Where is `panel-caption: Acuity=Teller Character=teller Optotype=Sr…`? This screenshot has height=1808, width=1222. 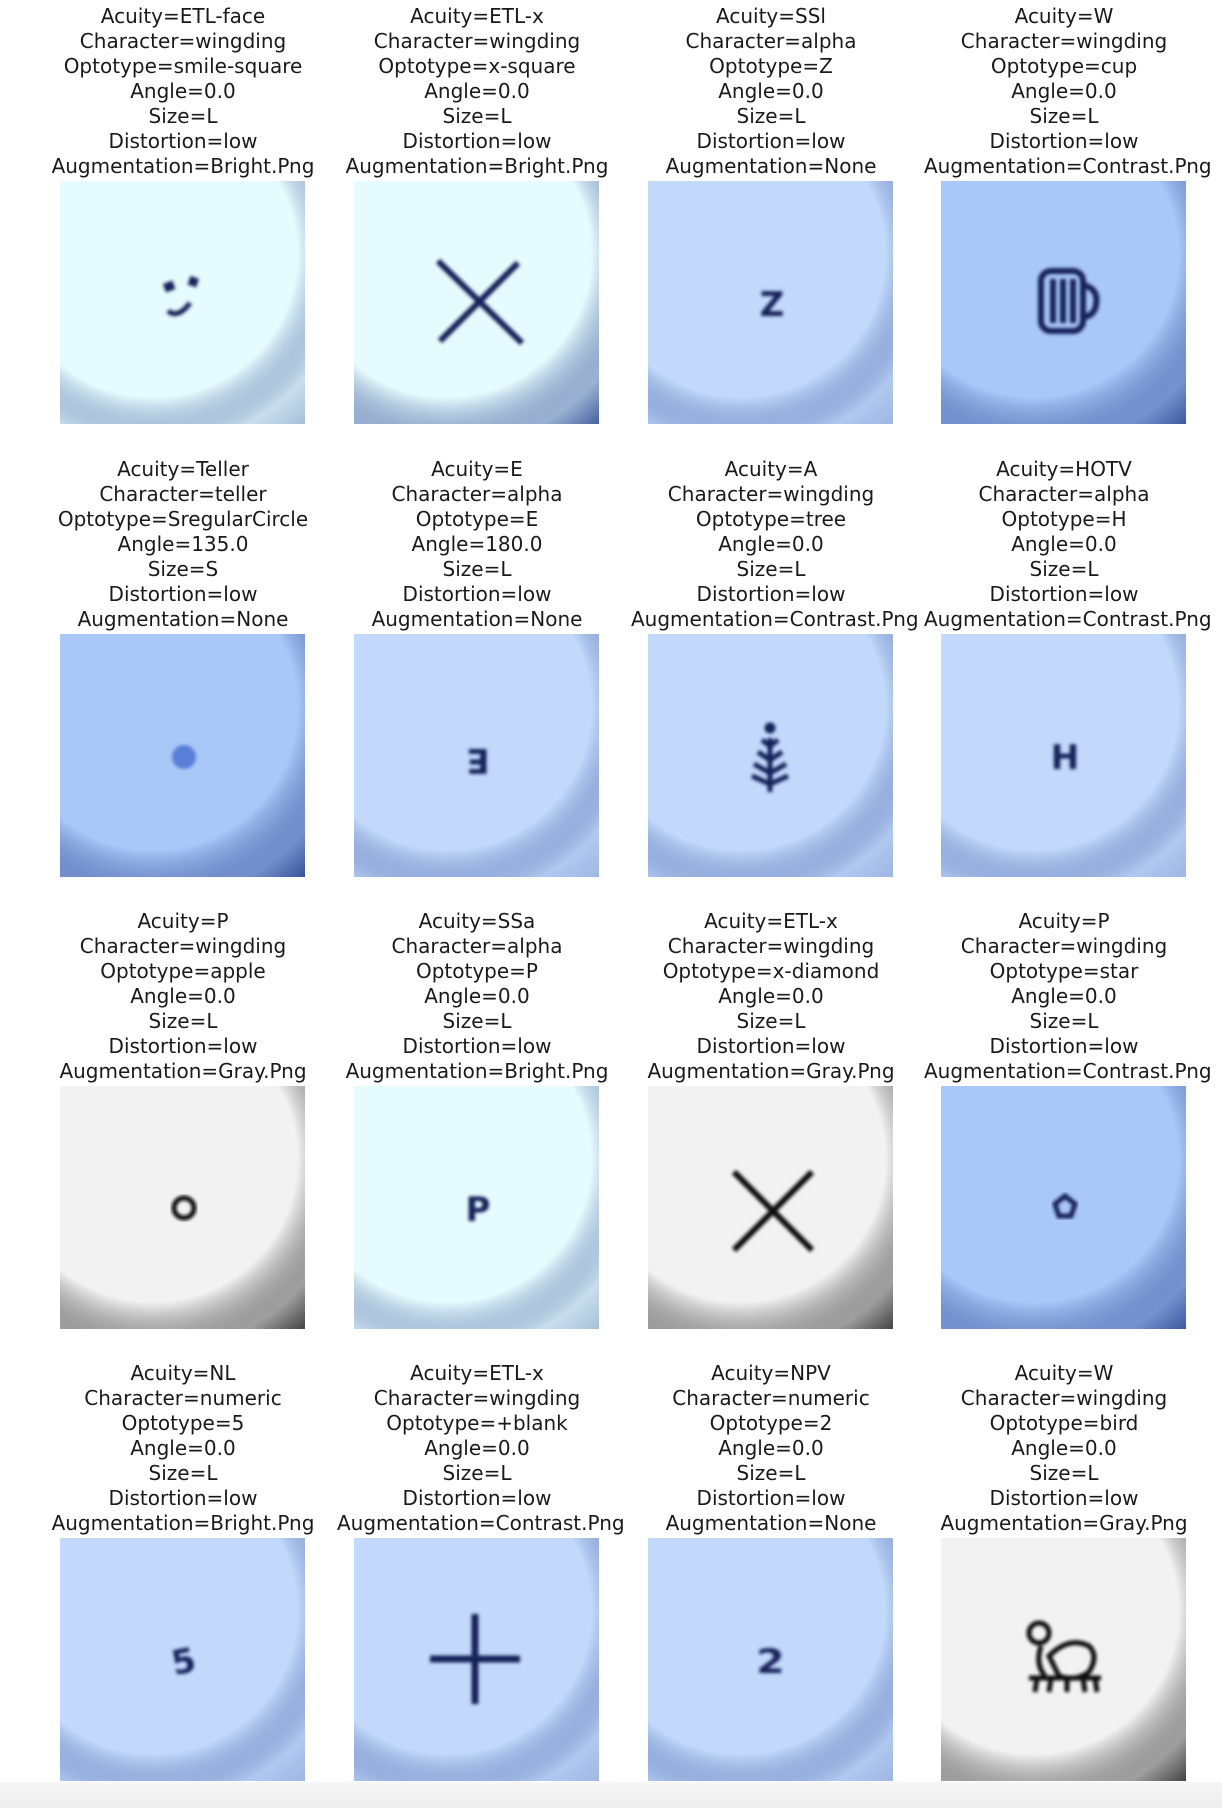 panel-caption: Acuity=Teller Character=teller Optotype=Sr… is located at coordinates (183, 544).